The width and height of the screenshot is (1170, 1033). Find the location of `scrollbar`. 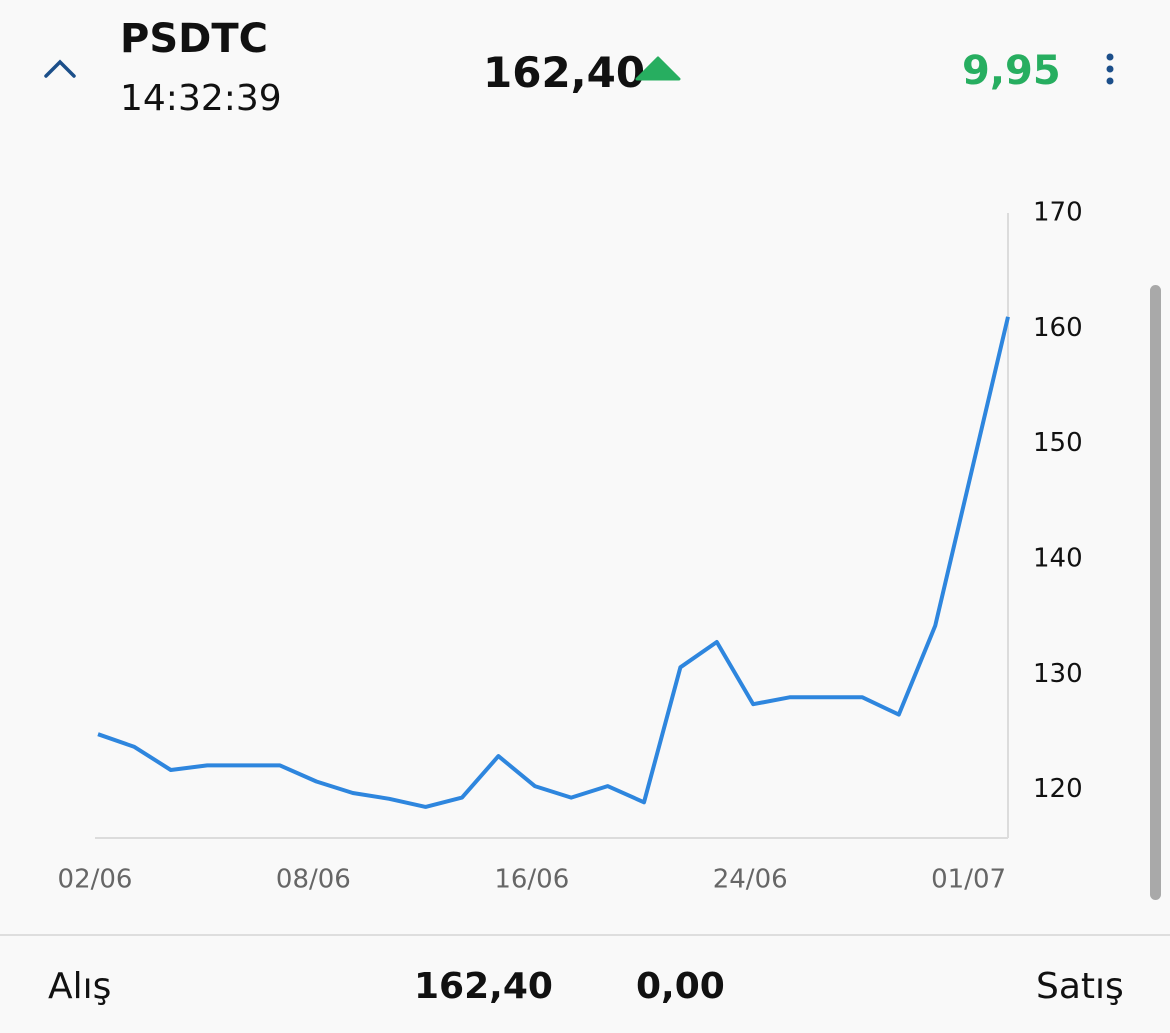

scrollbar is located at coordinates (1155, 592).